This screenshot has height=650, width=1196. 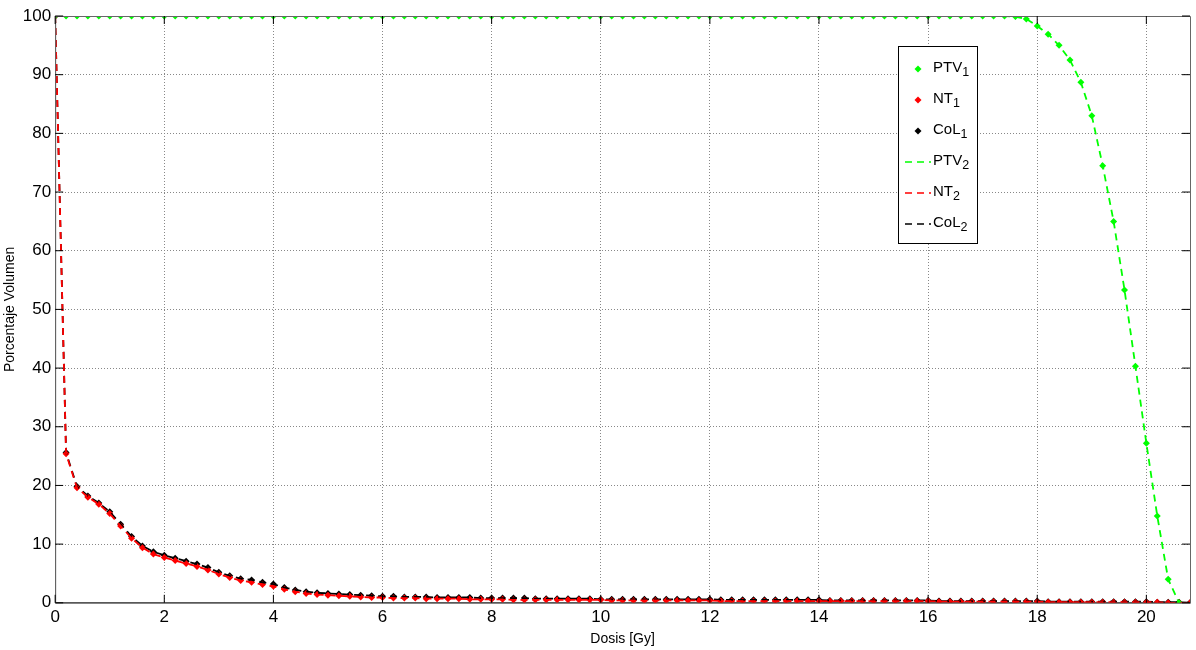 I want to click on y-tick-label: 90, so click(x=42, y=74).